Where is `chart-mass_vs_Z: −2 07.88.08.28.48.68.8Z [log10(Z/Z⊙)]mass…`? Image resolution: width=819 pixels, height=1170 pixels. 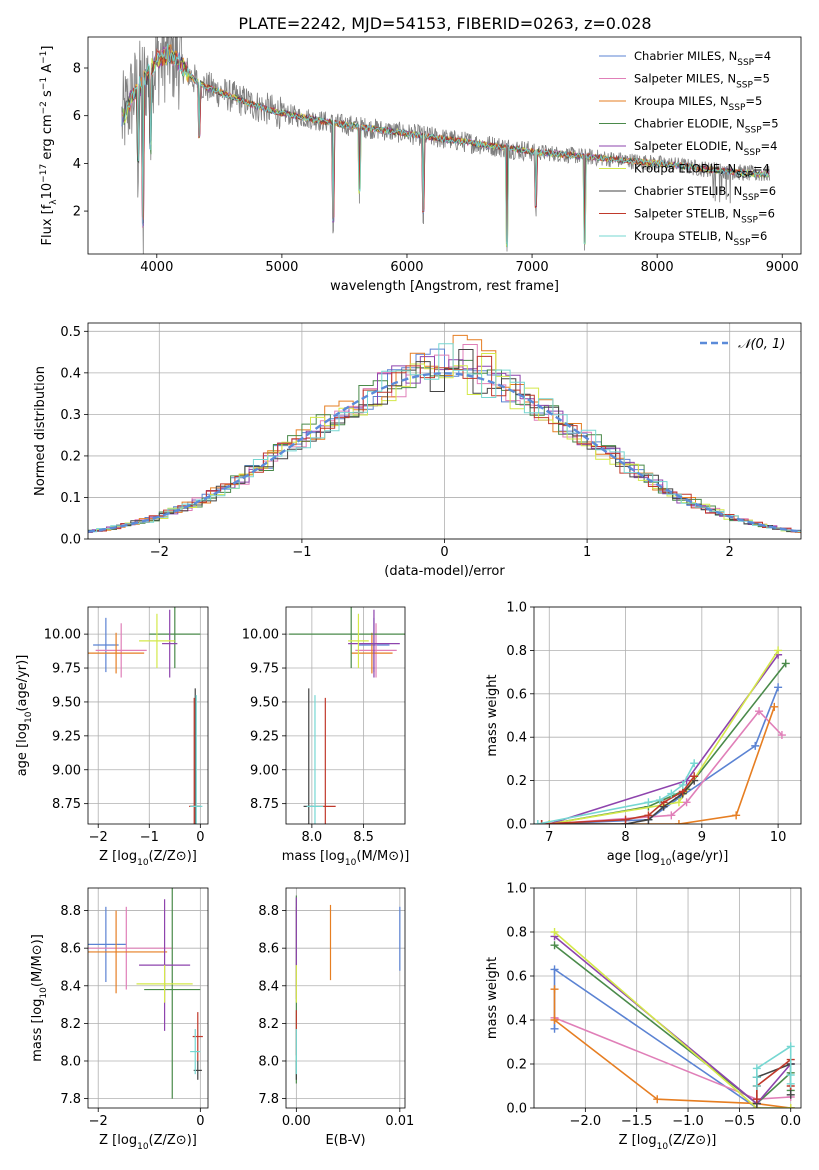 chart-mass_vs_Z: −2 07.88.08.28.48.68.8Z [log10(Z/Z⊙)]mass… is located at coordinates (119, 1019).